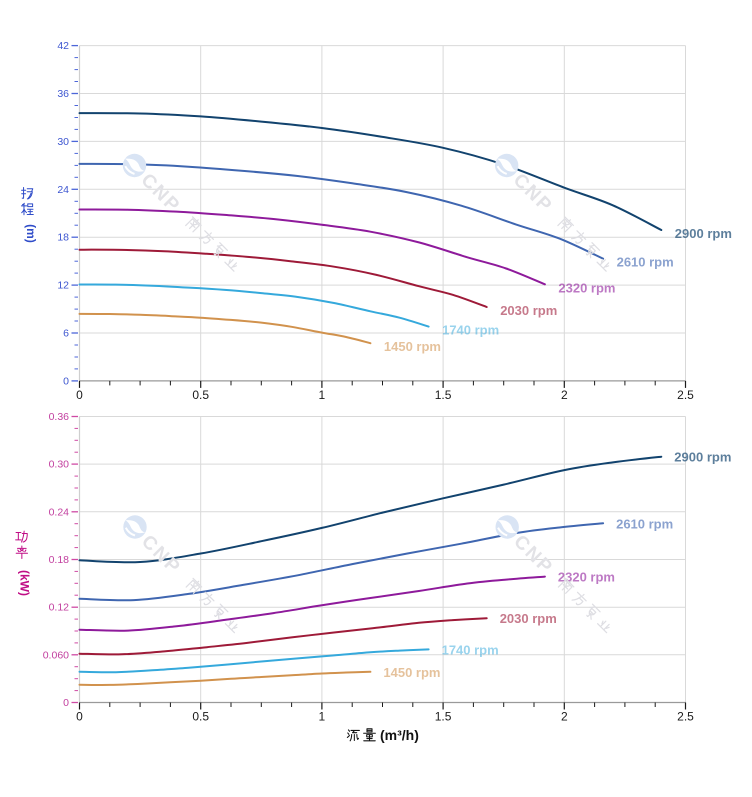 This screenshot has width=752, height=797. What do you see at coordinates (25, 583) in the screenshot?
I see `svg-text: (kW)` at bounding box center [25, 583].